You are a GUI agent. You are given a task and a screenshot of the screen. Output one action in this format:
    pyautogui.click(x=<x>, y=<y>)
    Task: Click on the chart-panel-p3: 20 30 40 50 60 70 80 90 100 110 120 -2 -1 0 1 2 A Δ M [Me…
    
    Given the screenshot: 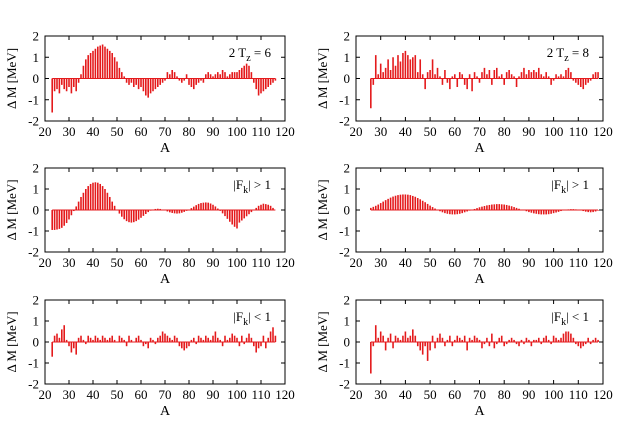 What is the action you would take?
    pyautogui.click(x=149, y=224)
    